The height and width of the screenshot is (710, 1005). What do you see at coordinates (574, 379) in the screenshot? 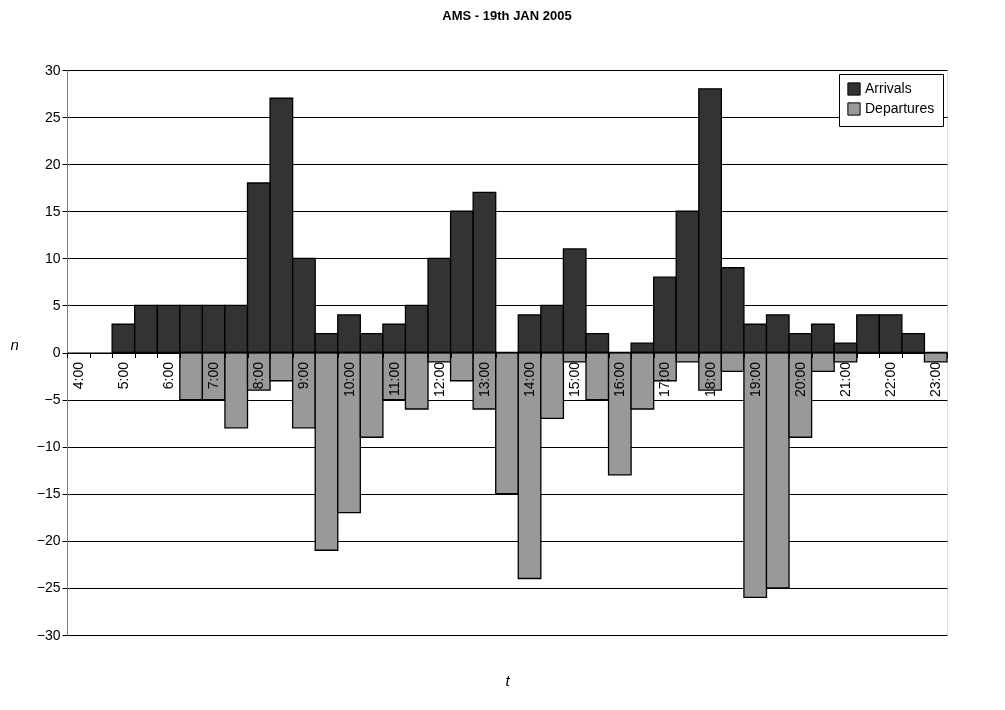
I see `x-tick-label: 15:00` at bounding box center [574, 379].